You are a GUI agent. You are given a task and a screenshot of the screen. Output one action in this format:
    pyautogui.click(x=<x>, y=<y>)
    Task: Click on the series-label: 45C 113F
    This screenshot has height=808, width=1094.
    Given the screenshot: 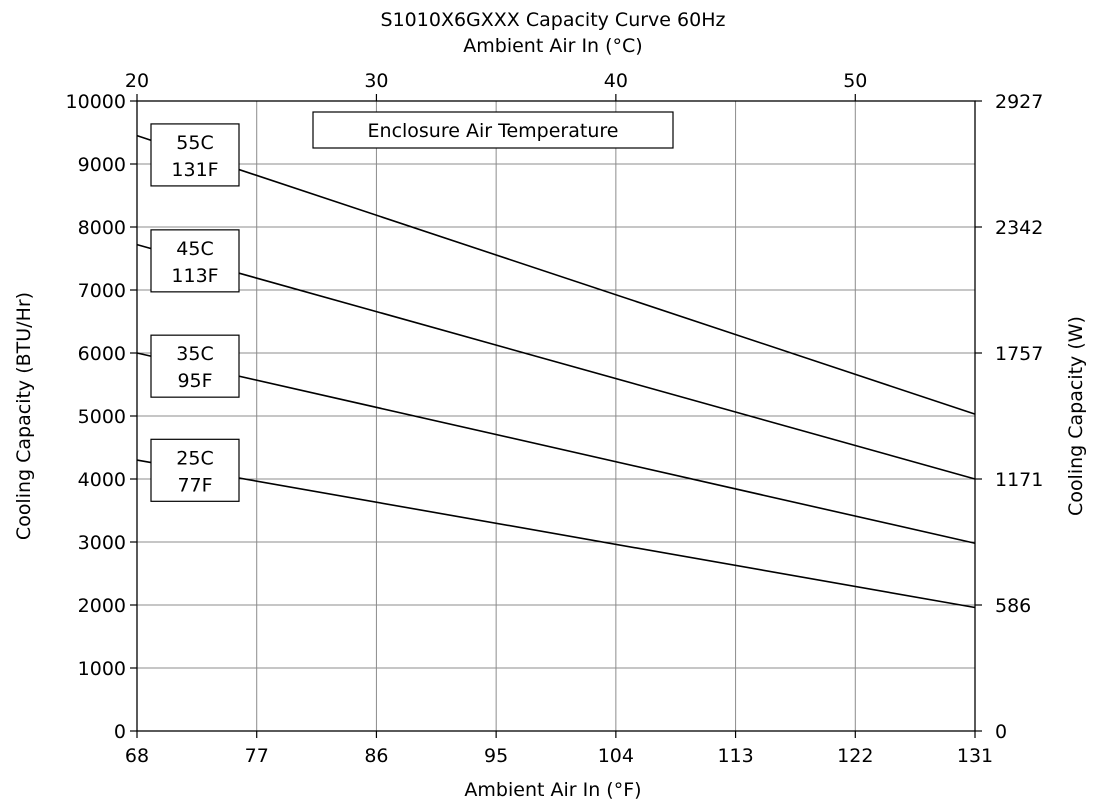 What is the action you would take?
    pyautogui.click(x=195, y=261)
    